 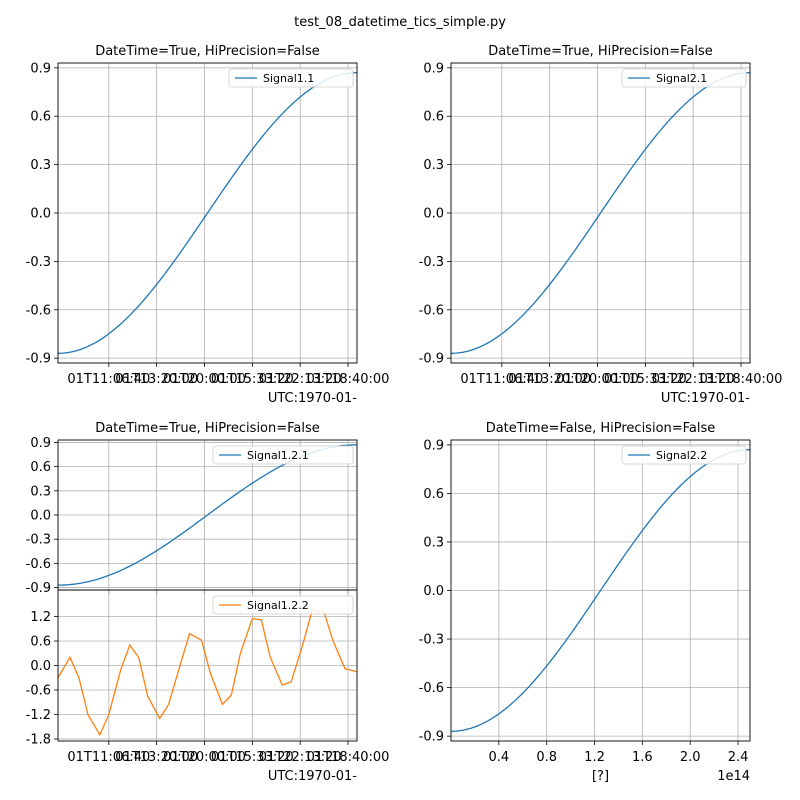 I want to click on legend-entry: Signal1.1, so click(x=288, y=78).